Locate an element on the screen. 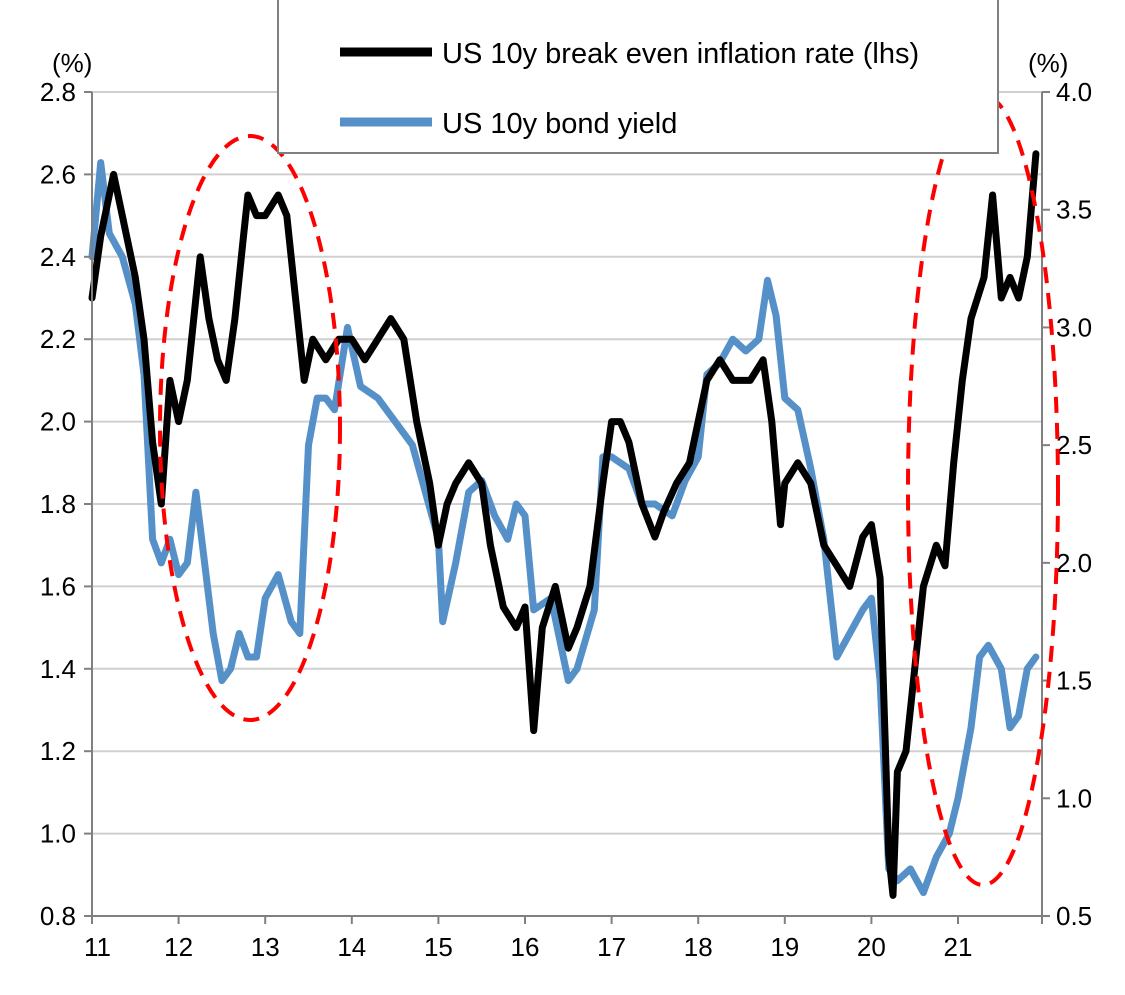 This screenshot has height=995, width=1125. right-tick-label: 2.5 is located at coordinates (1074, 445).